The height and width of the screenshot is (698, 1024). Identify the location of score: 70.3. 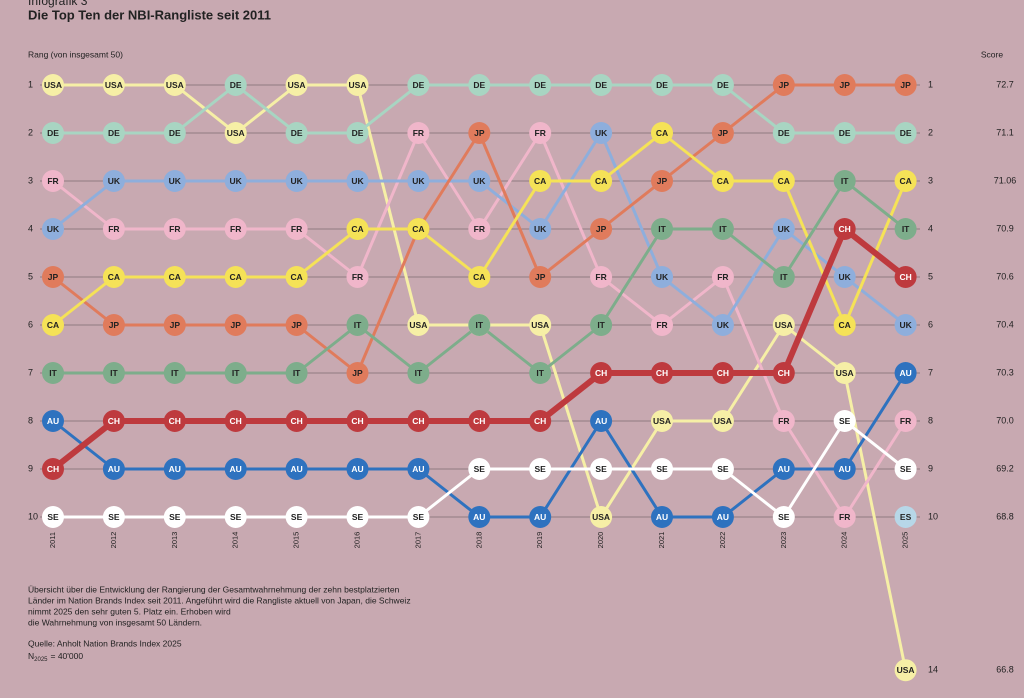
(1005, 372).